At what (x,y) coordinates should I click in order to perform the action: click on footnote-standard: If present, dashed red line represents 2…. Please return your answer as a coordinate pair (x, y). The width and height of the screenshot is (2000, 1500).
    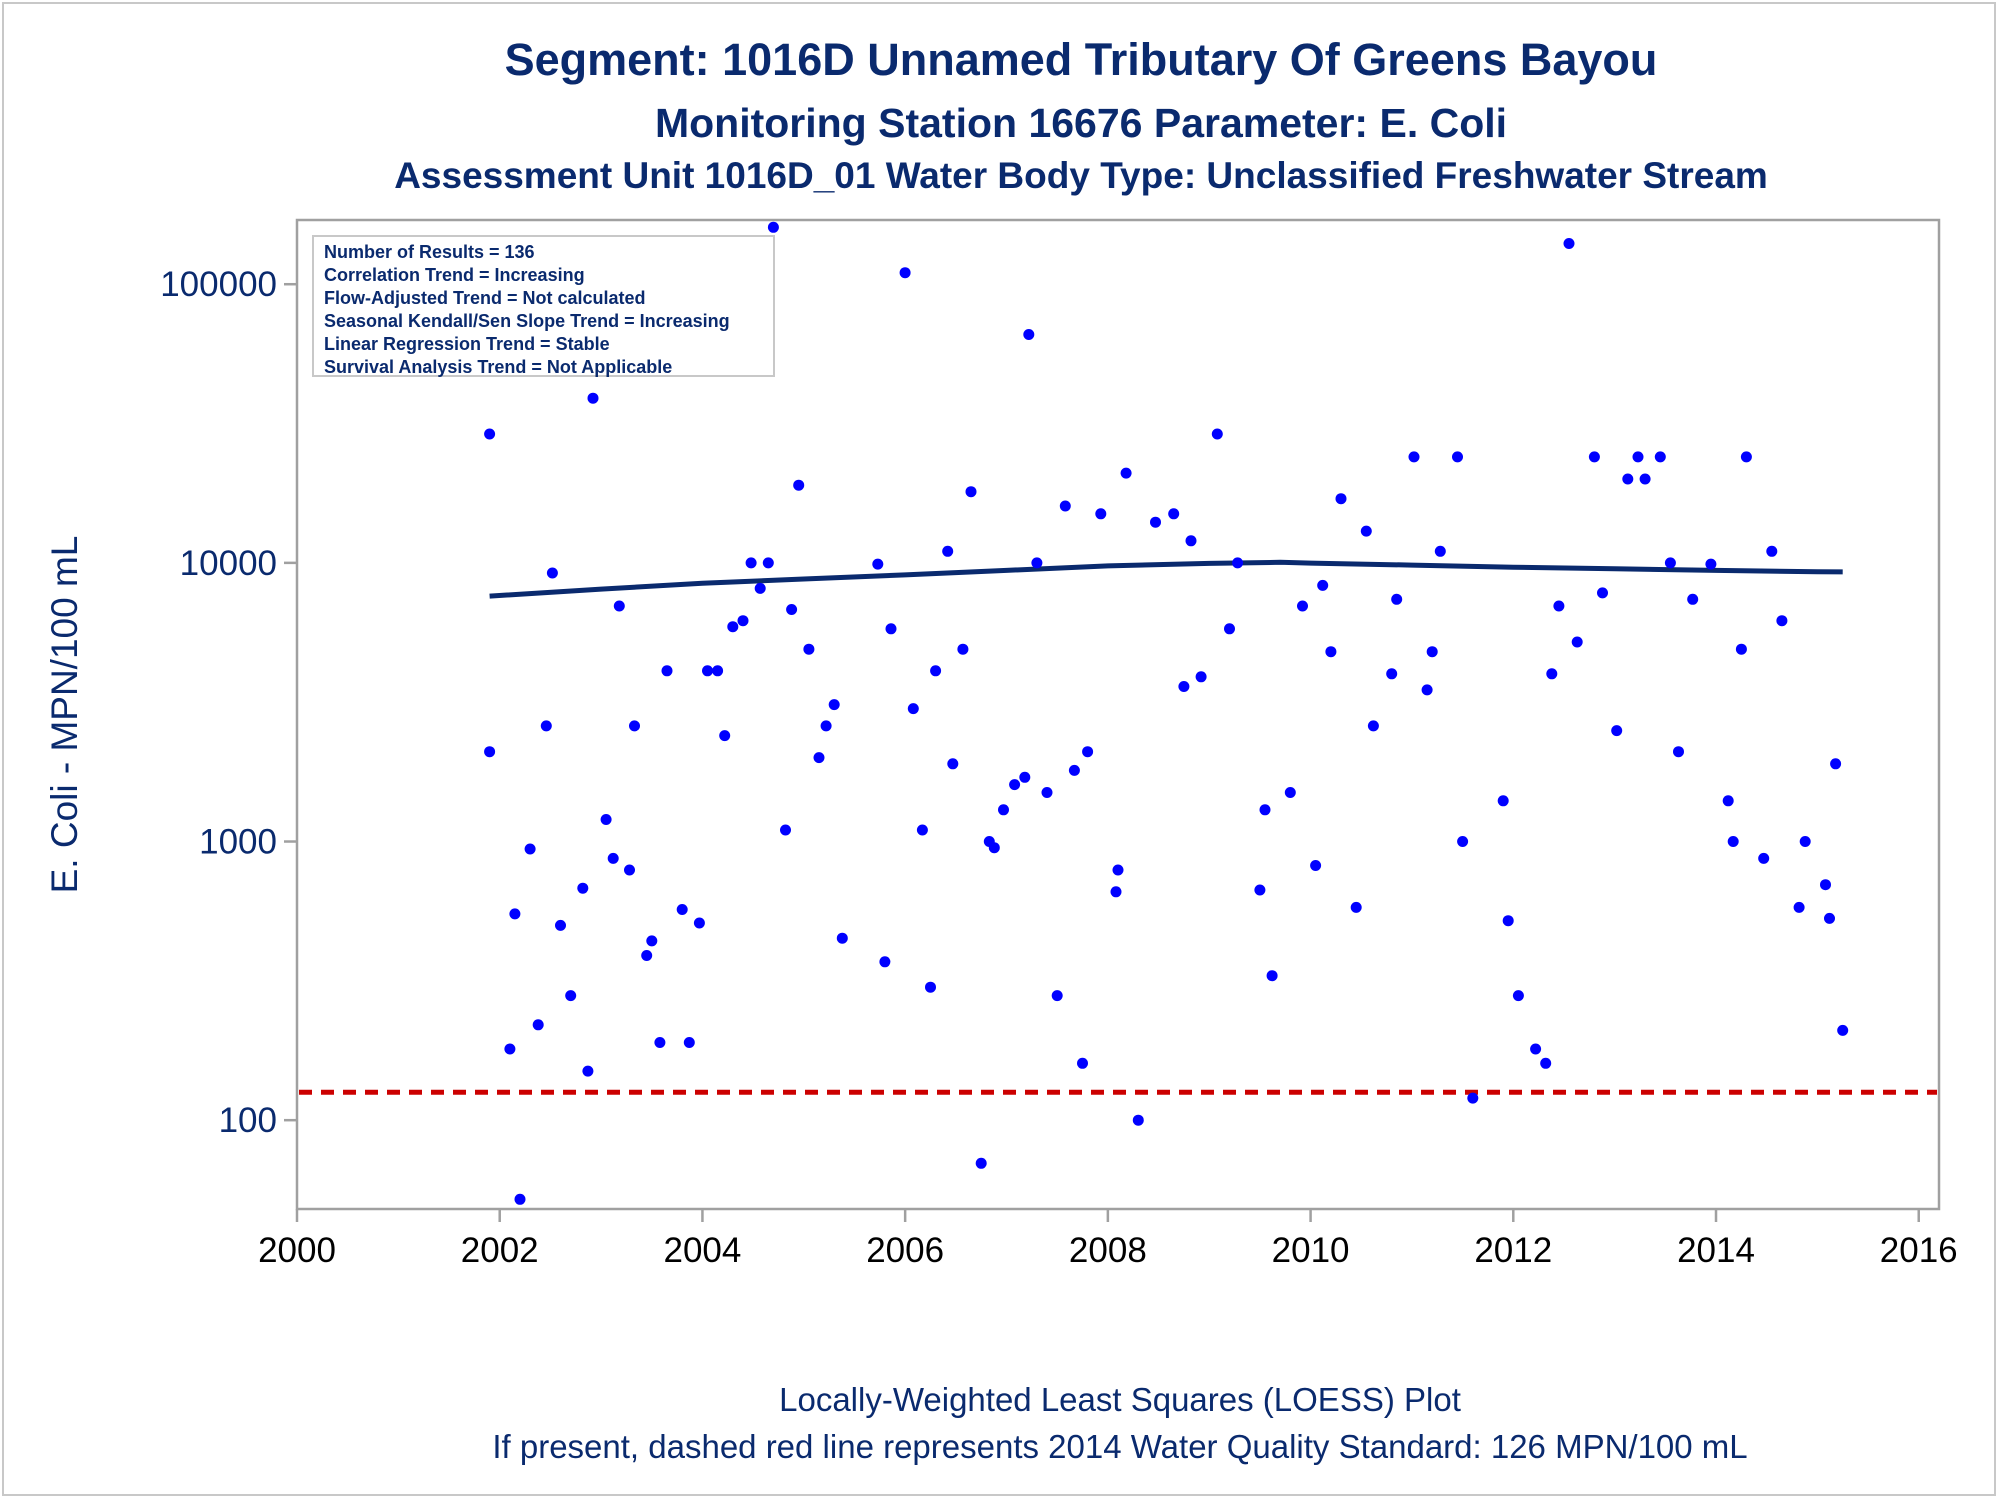
    Looking at the image, I should click on (1120, 1446).